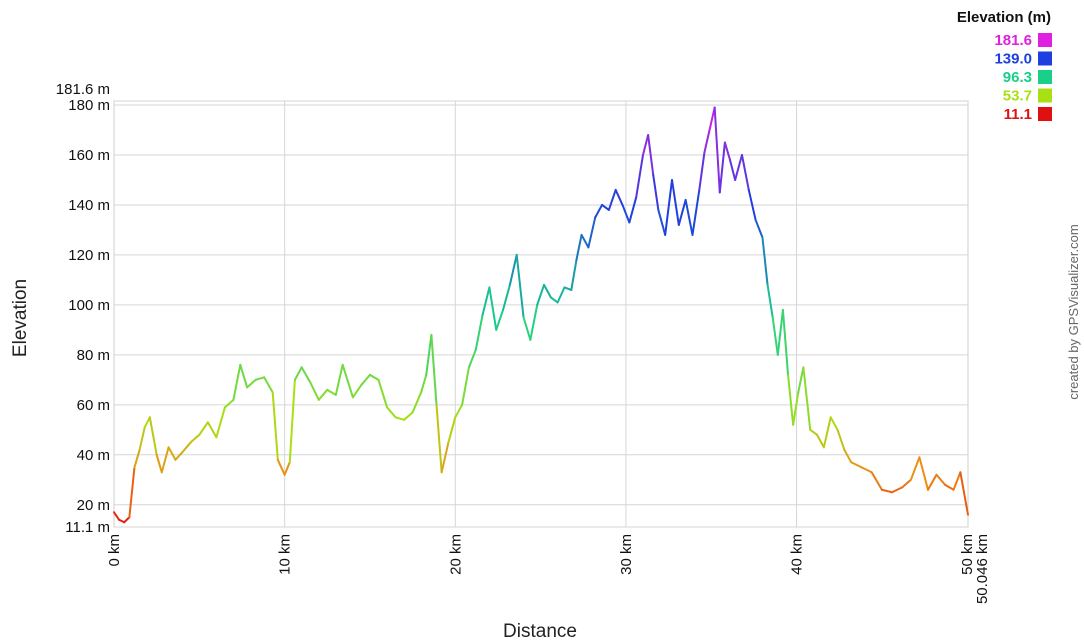 The image size is (1084, 644). Describe the element at coordinates (114, 550) in the screenshot. I see `x-tick-label: 0 km` at that location.